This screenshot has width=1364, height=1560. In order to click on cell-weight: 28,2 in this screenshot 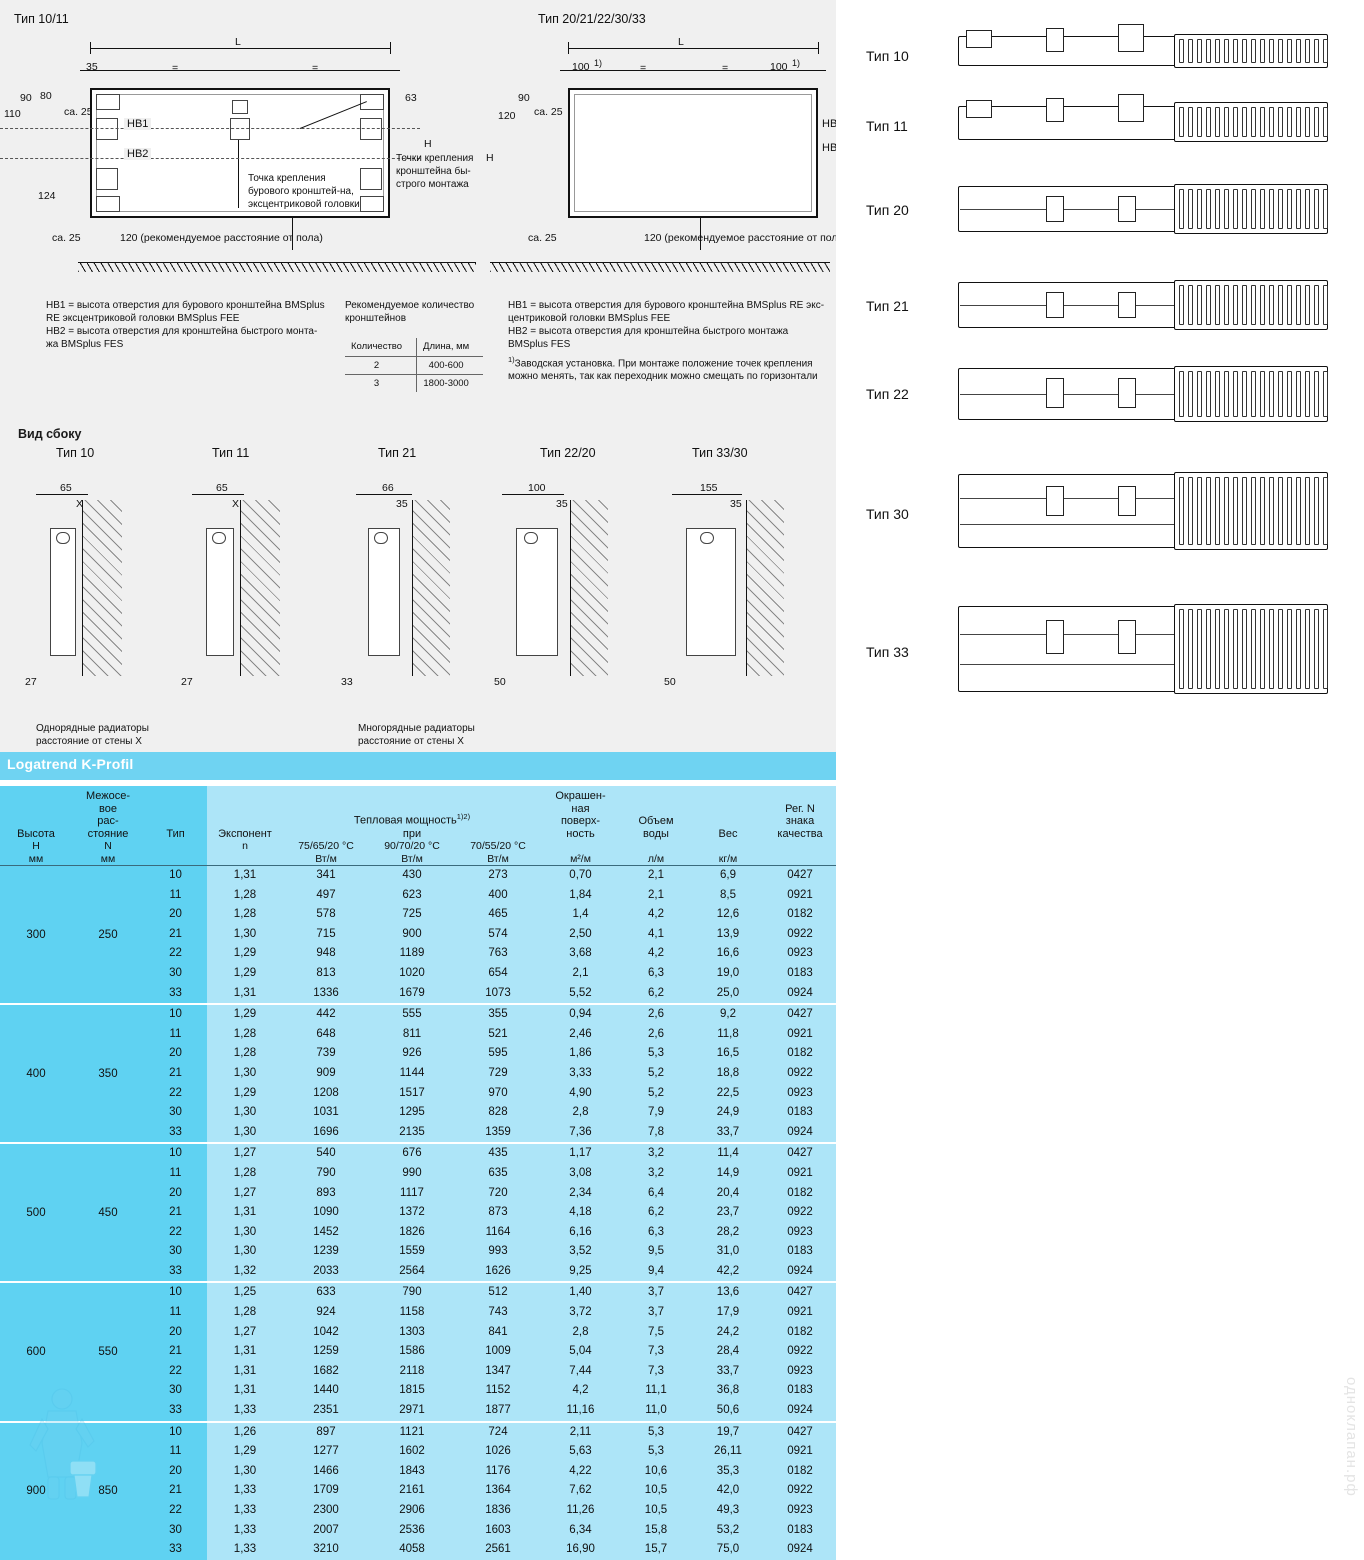, I will do `click(728, 1232)`.